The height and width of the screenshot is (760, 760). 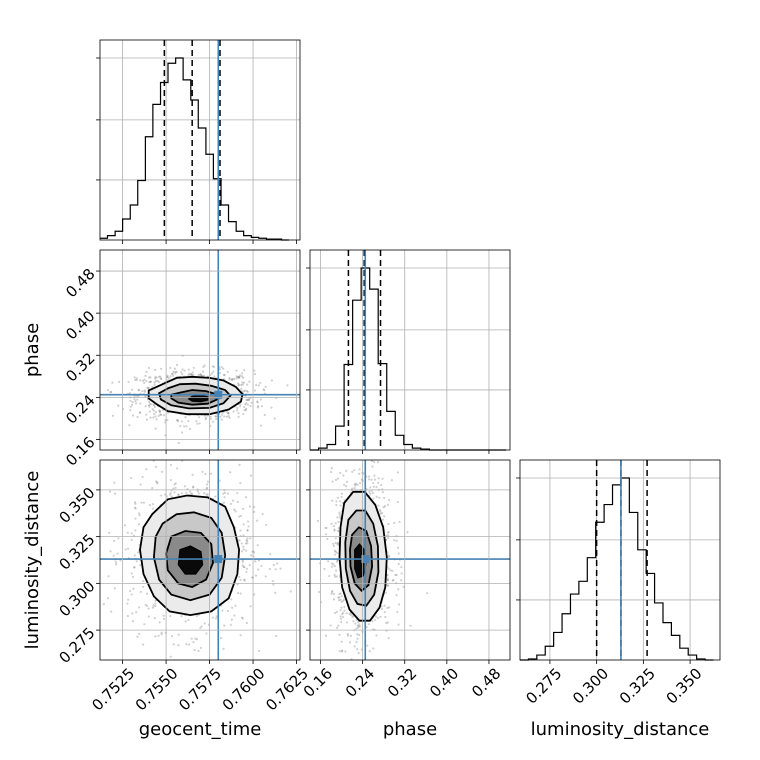 I want to click on x-tick-label-geocent_time: 0.7575, so click(x=200, y=689).